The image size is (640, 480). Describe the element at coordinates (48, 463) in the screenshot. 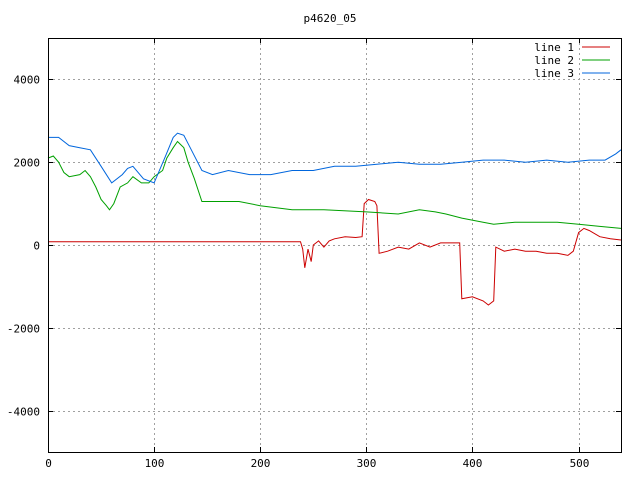

I see `x-tick-label: 0` at that location.